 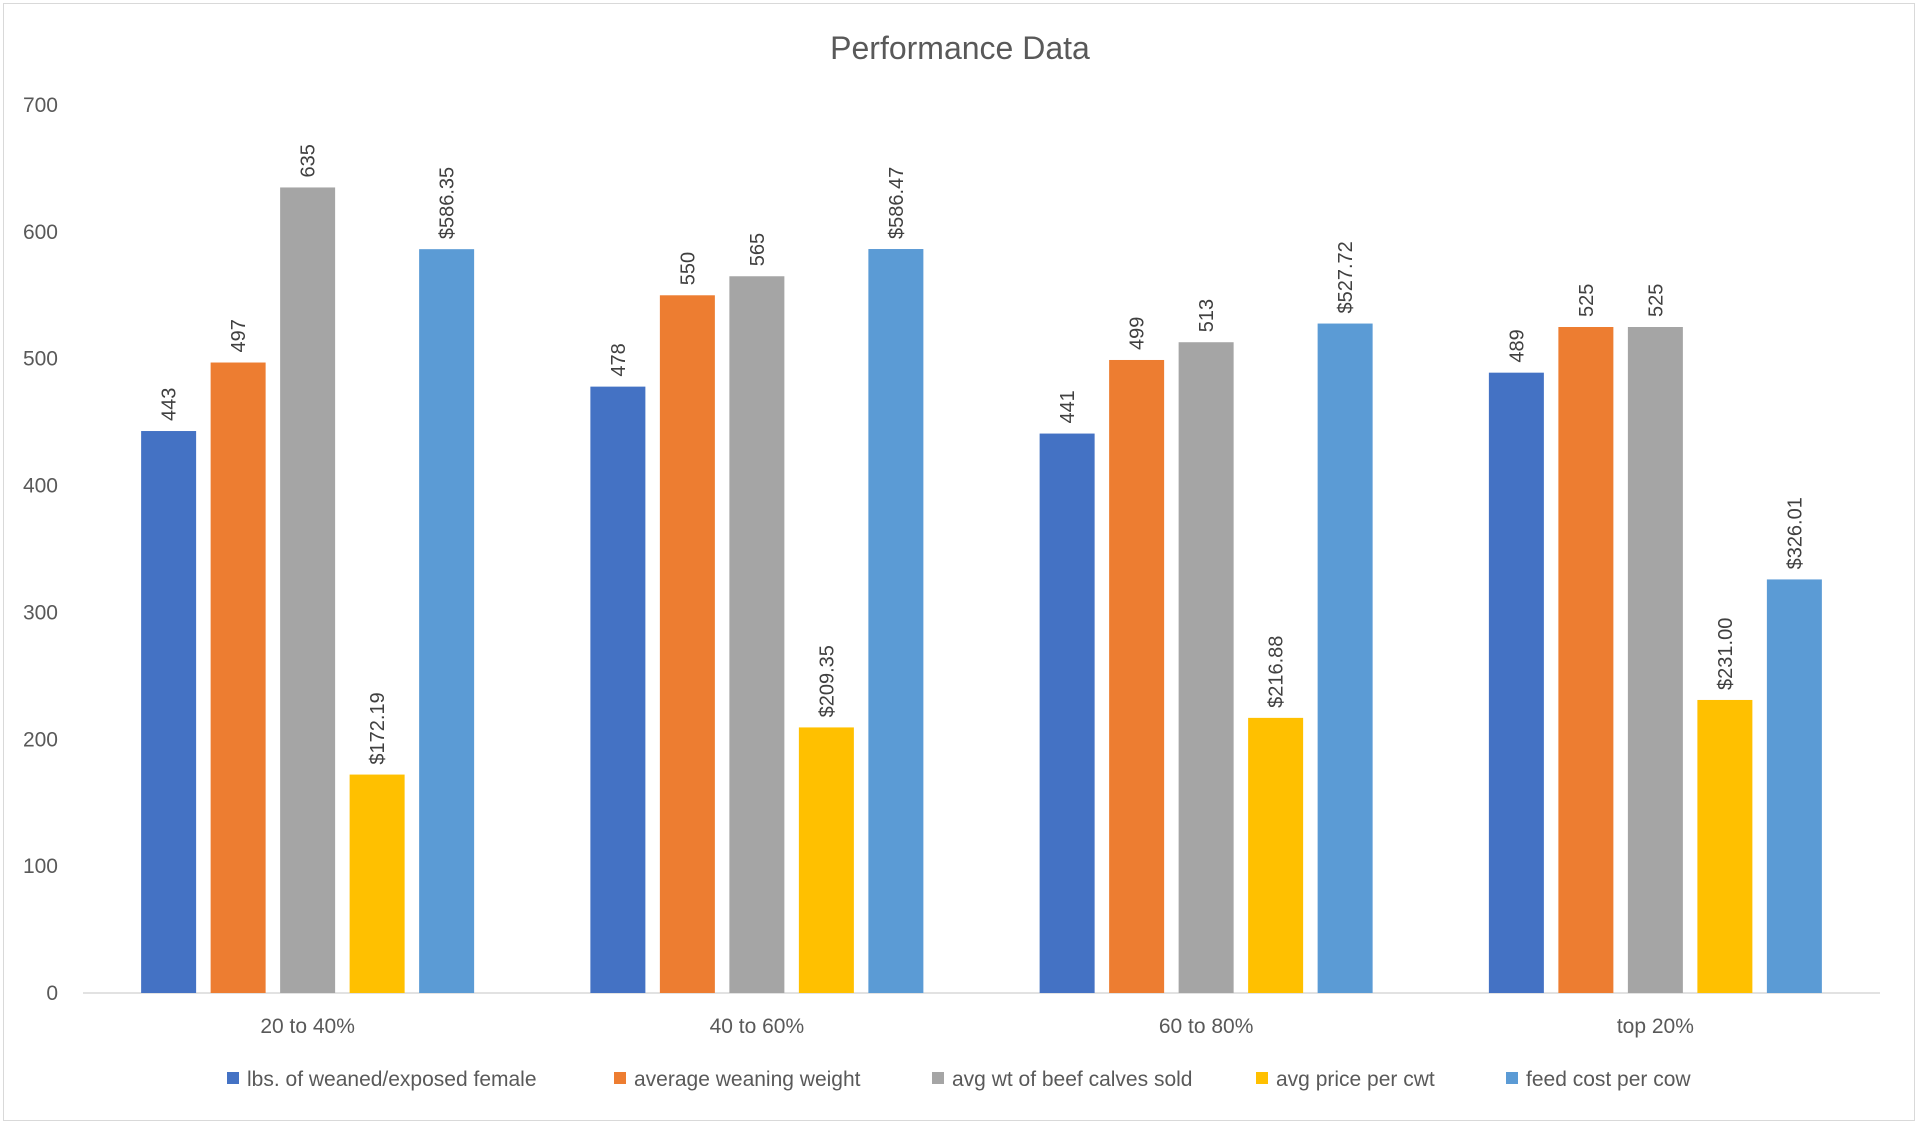 What do you see at coordinates (1795, 533) in the screenshot?
I see `data-label: $326.01` at bounding box center [1795, 533].